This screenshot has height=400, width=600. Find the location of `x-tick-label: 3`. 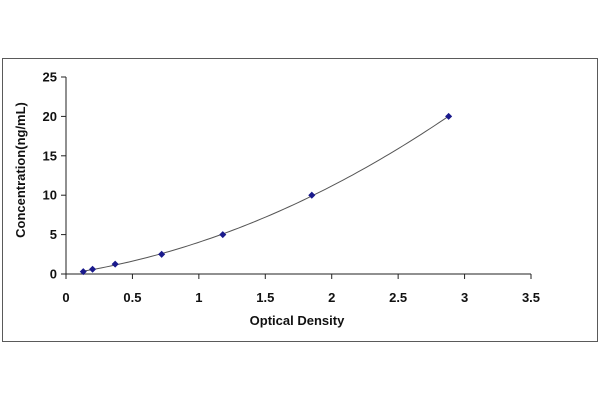

x-tick-label: 3 is located at coordinates (464, 297).